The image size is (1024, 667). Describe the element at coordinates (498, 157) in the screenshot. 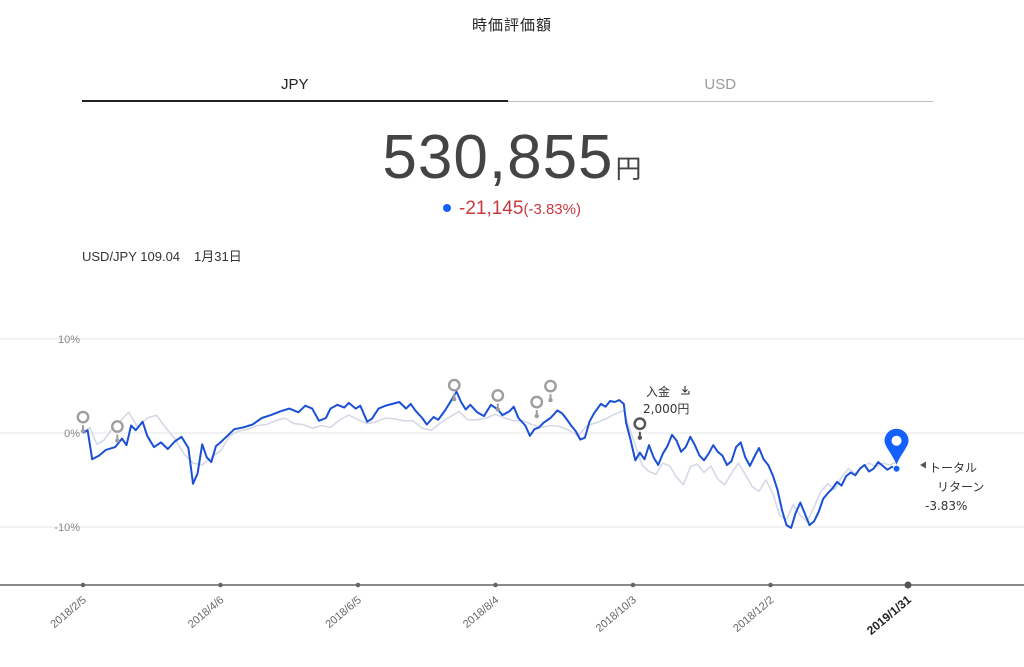

I see `valuation-number: 530,855` at that location.